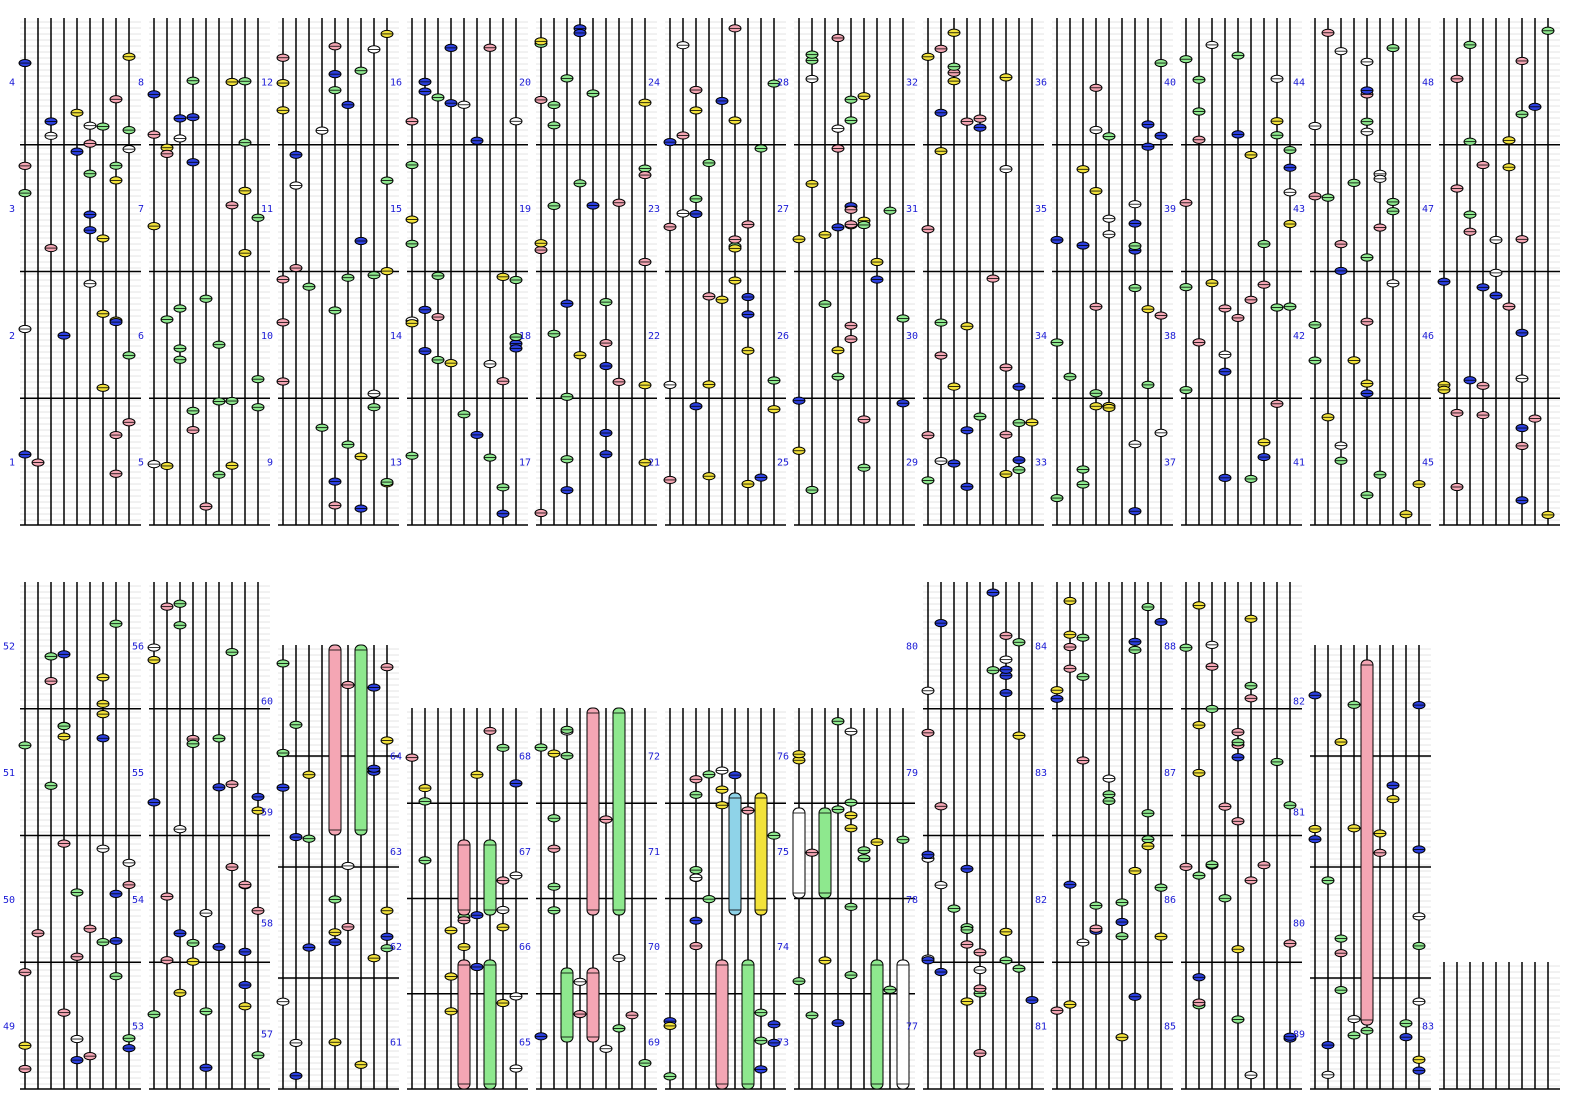 This screenshot has height=1118, width=1582. Describe the element at coordinates (783, 757) in the screenshot. I see `measure-number: 76` at that location.